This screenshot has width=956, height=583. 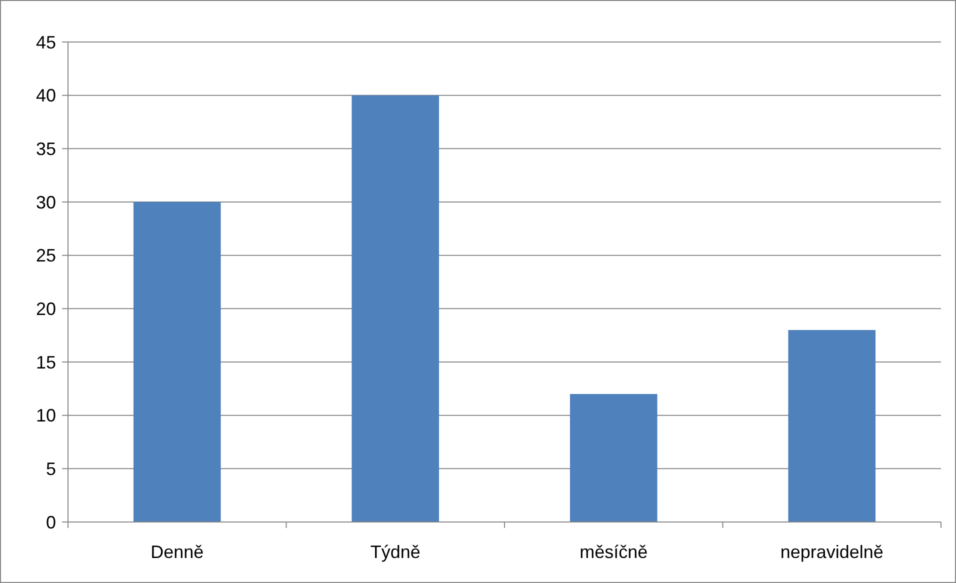 What do you see at coordinates (51, 468) in the screenshot?
I see `y-tick-label: 5` at bounding box center [51, 468].